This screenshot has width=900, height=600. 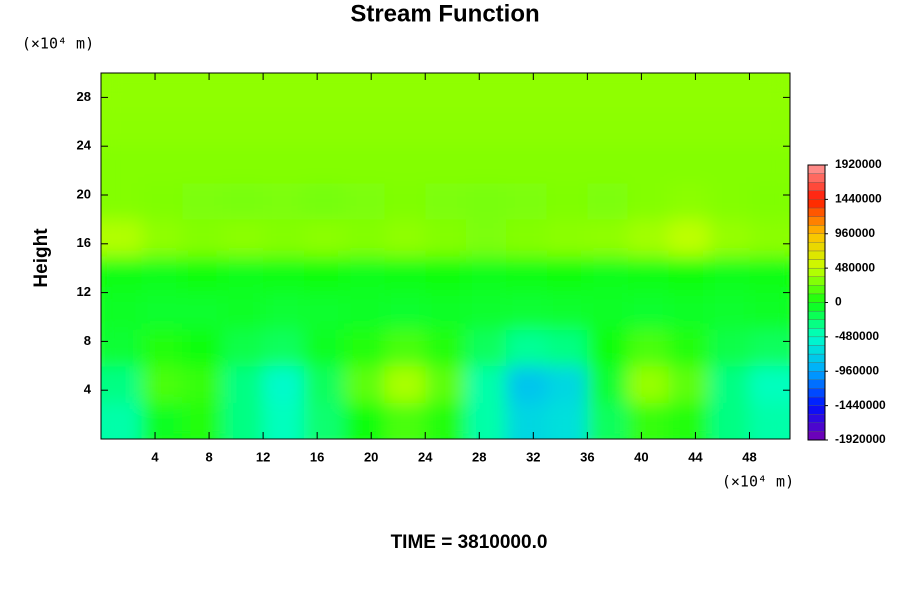 I want to click on y-unit: (×10⁴ m), so click(x=58, y=44).